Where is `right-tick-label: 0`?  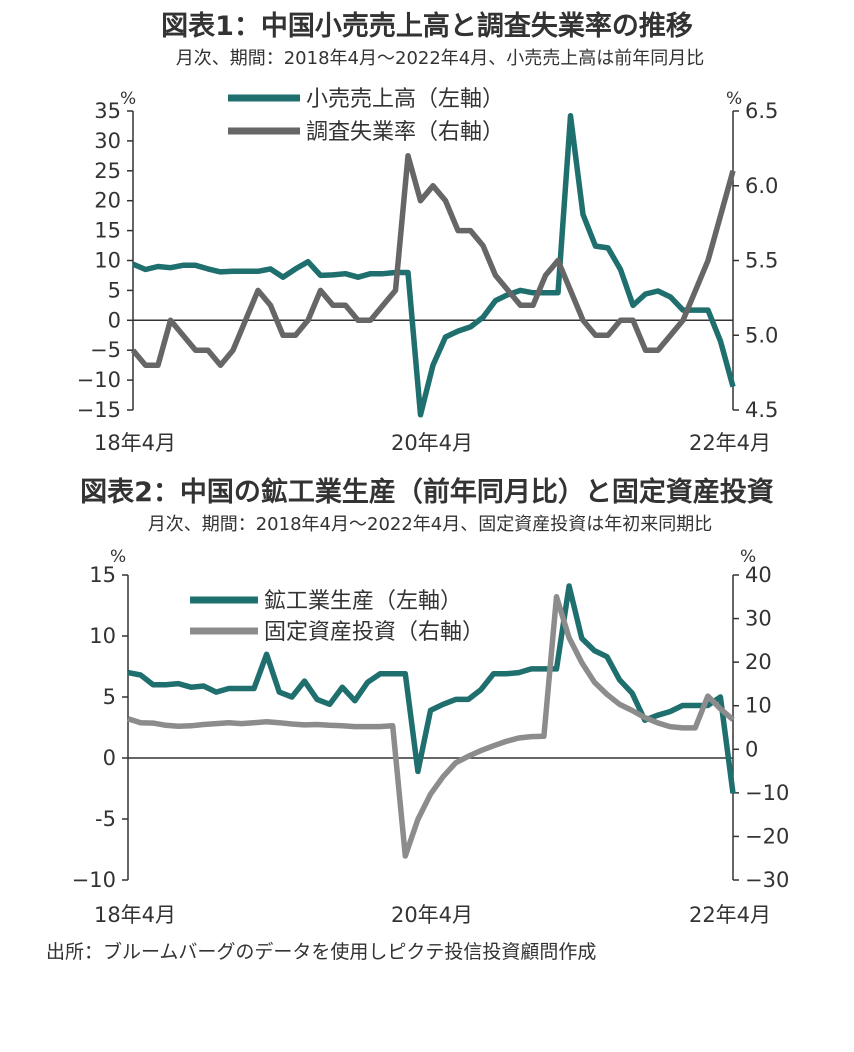
right-tick-label: 0 is located at coordinates (751, 749).